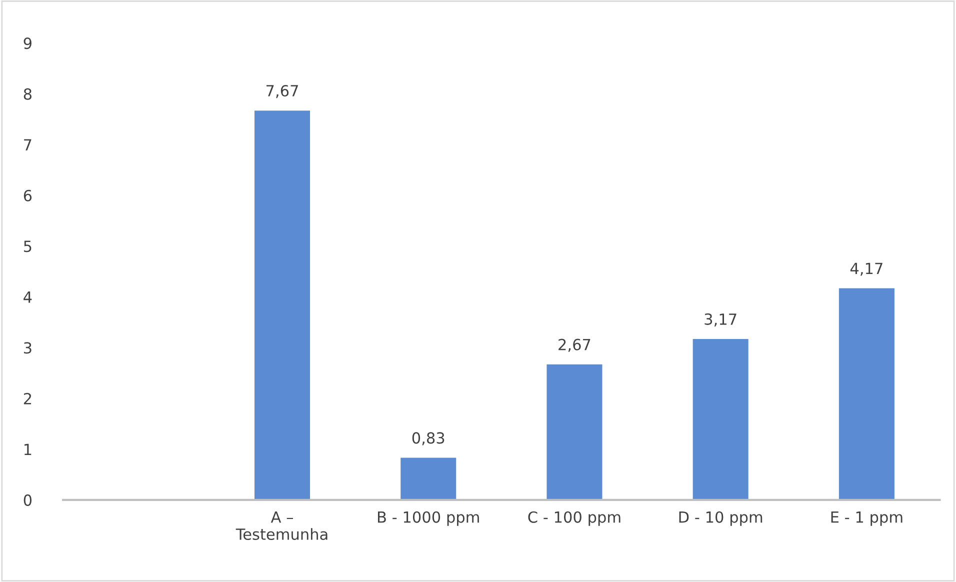 This screenshot has width=956, height=582. Describe the element at coordinates (428, 518) in the screenshot. I see `x-tick-label: B - 1000 ppm` at that location.